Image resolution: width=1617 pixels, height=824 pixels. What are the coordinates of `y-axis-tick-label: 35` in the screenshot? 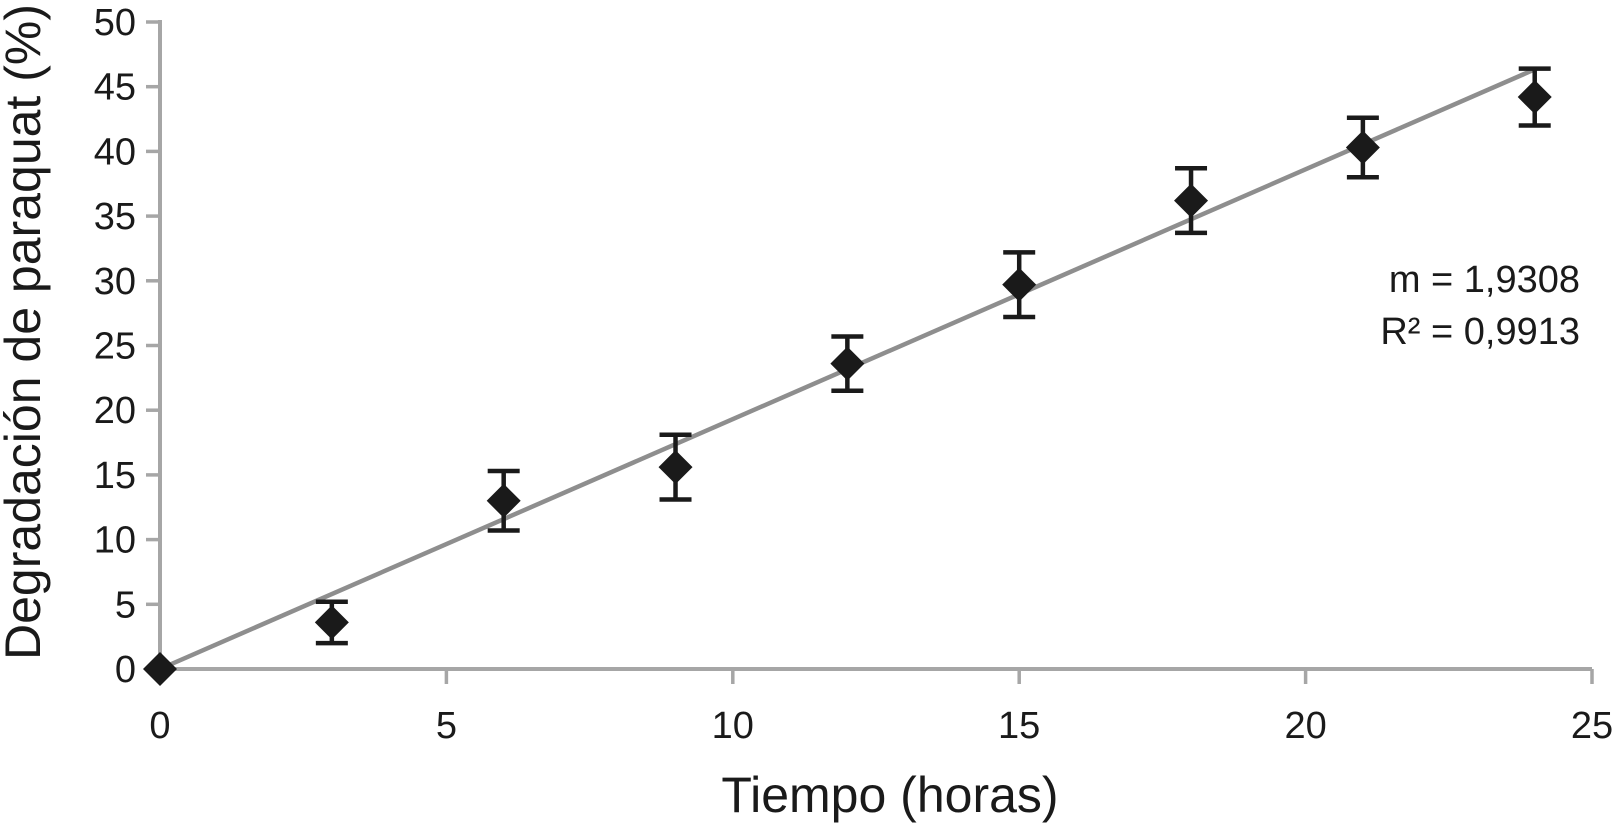 It's located at (115, 217).